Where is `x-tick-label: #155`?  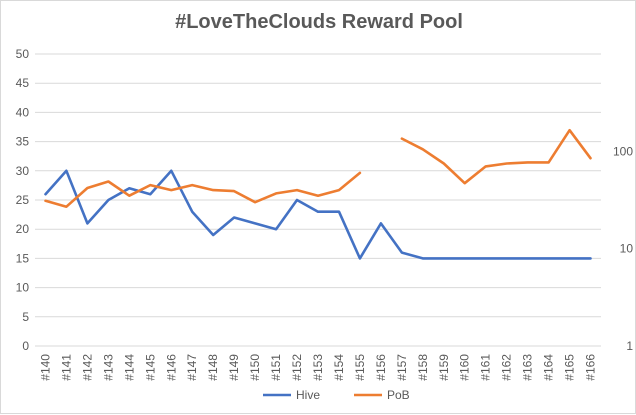
x-tick-label: #155 is located at coordinates (360, 367).